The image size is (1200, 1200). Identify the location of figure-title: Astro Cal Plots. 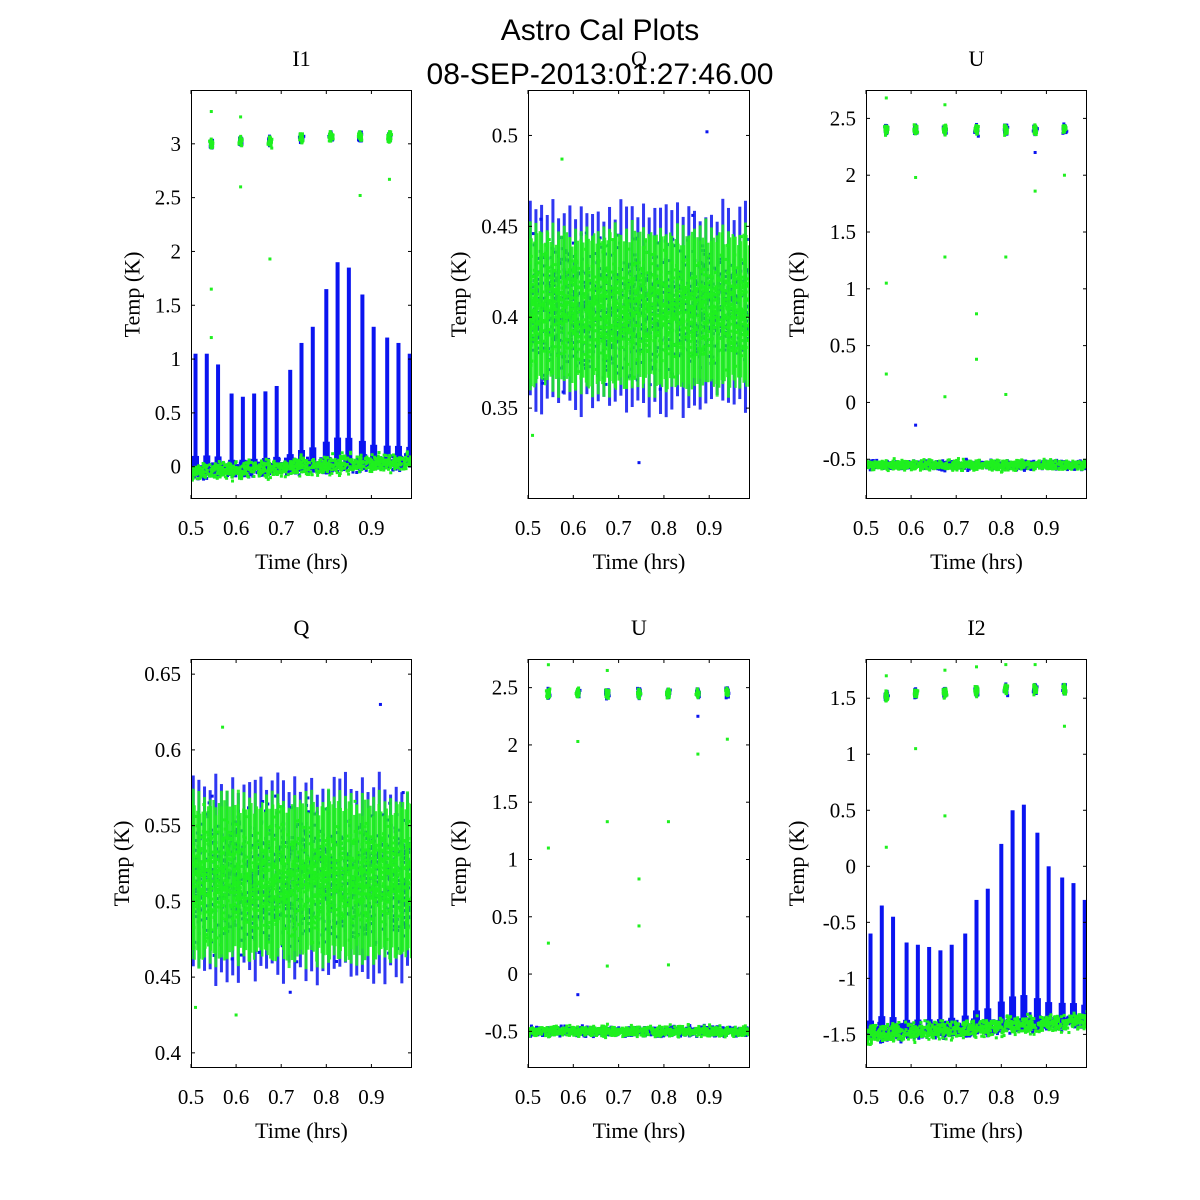
(600, 30).